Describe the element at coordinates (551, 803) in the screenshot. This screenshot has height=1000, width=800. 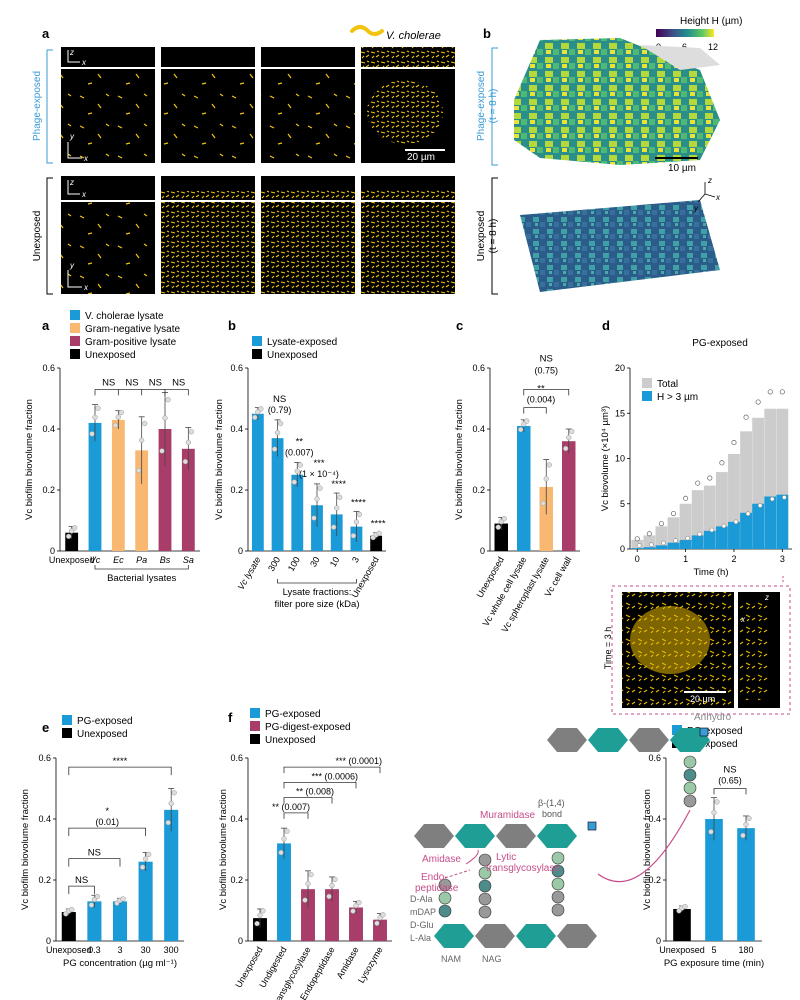
I see `svg-text: β-(1,4)` at that location.